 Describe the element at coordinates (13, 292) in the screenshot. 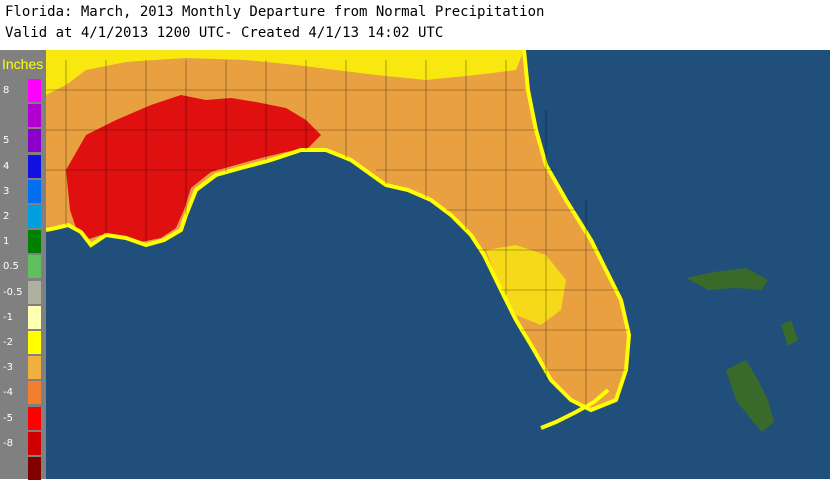

I see `legend-label: -0.5` at that location.